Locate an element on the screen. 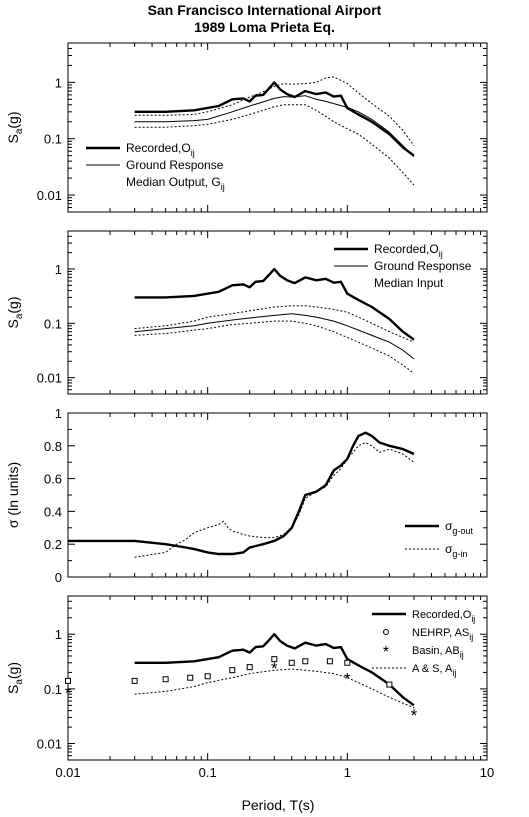 Image resolution: width=529 pixels, height=817 pixels. legend-label: Median Input is located at coordinates (409, 283).